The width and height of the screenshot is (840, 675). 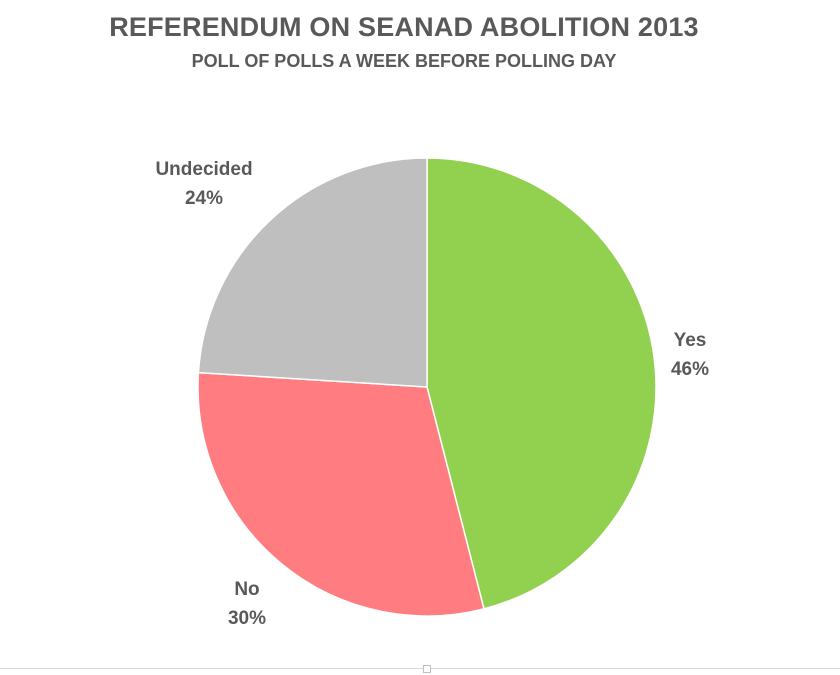 What do you see at coordinates (427, 669) in the screenshot?
I see `resize-handle` at bounding box center [427, 669].